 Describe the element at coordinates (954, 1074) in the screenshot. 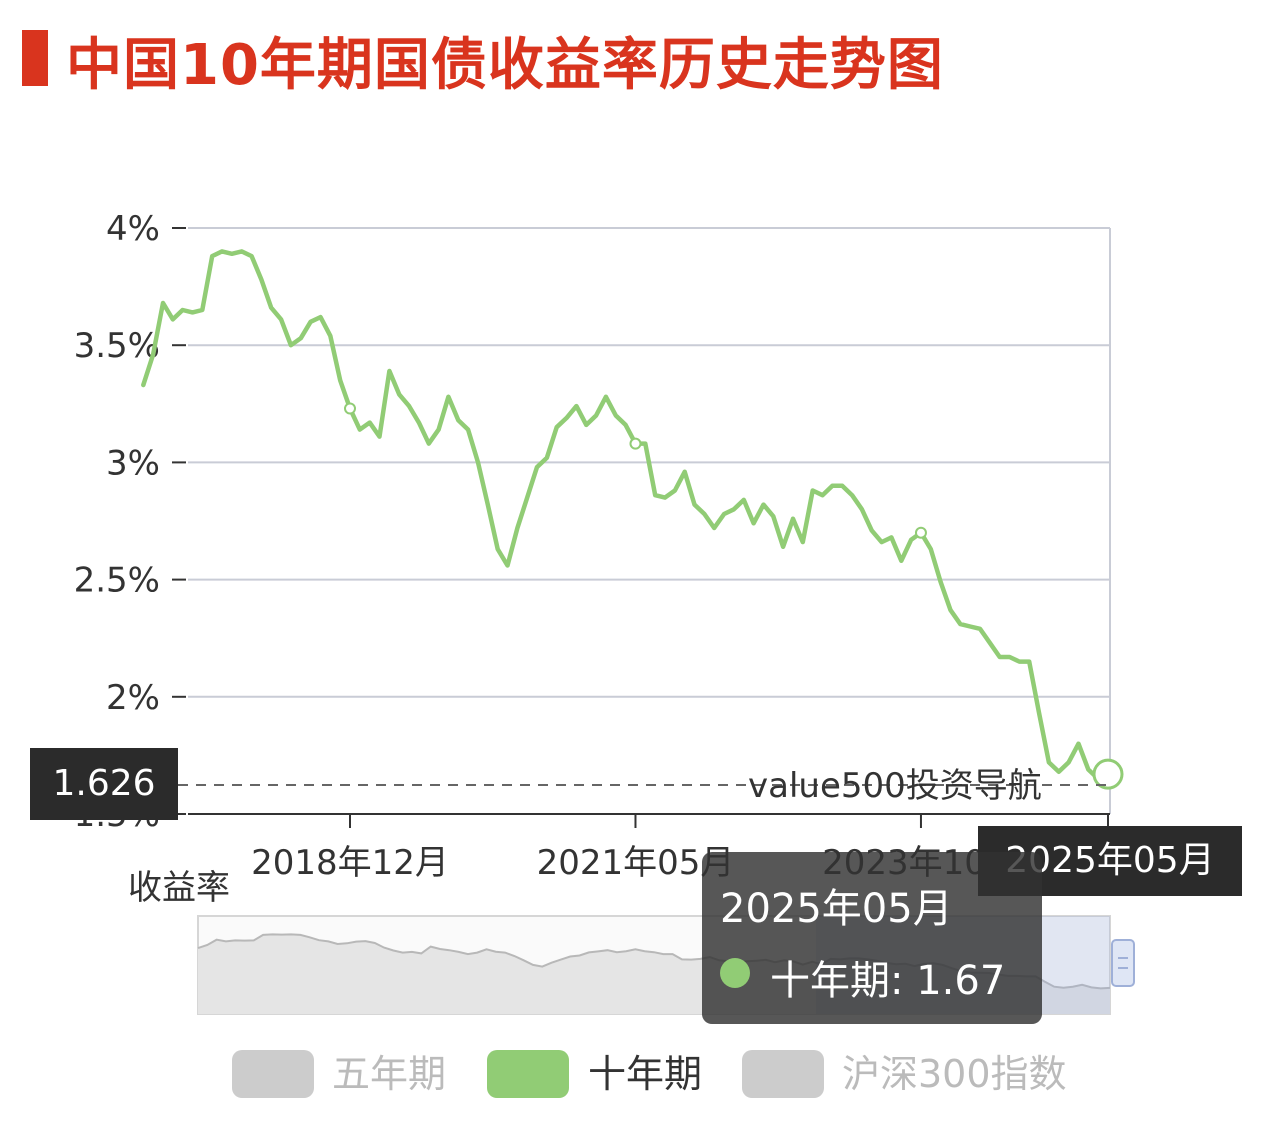

I see `legend-label: 沪深300指数` at that location.